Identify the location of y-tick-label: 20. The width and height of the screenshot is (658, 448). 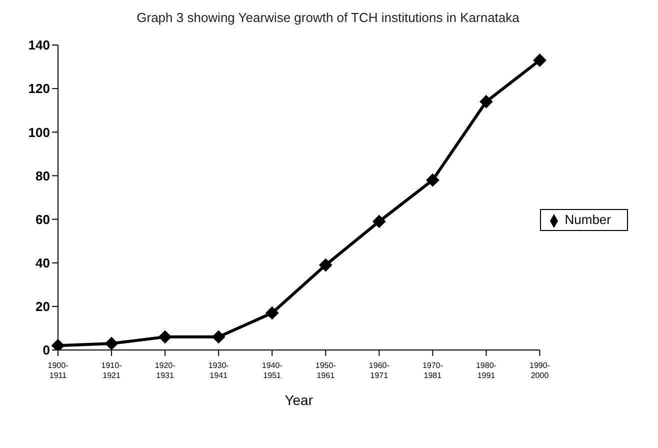
(43, 306).